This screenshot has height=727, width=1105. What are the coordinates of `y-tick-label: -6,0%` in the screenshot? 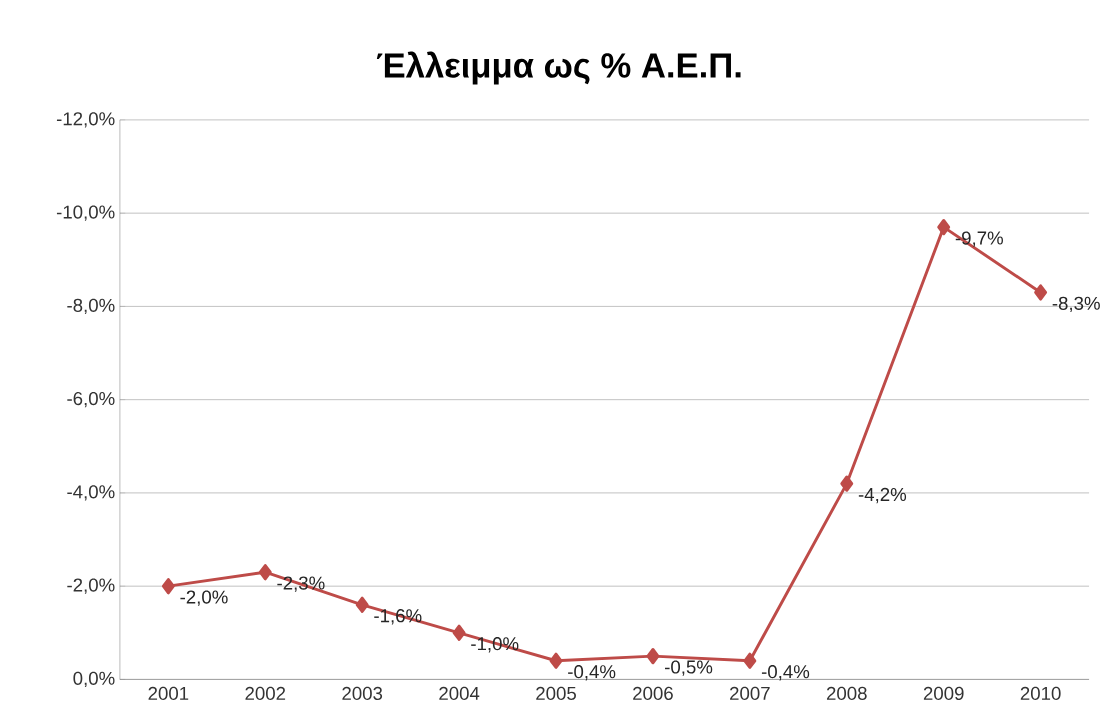 It's located at (91, 399).